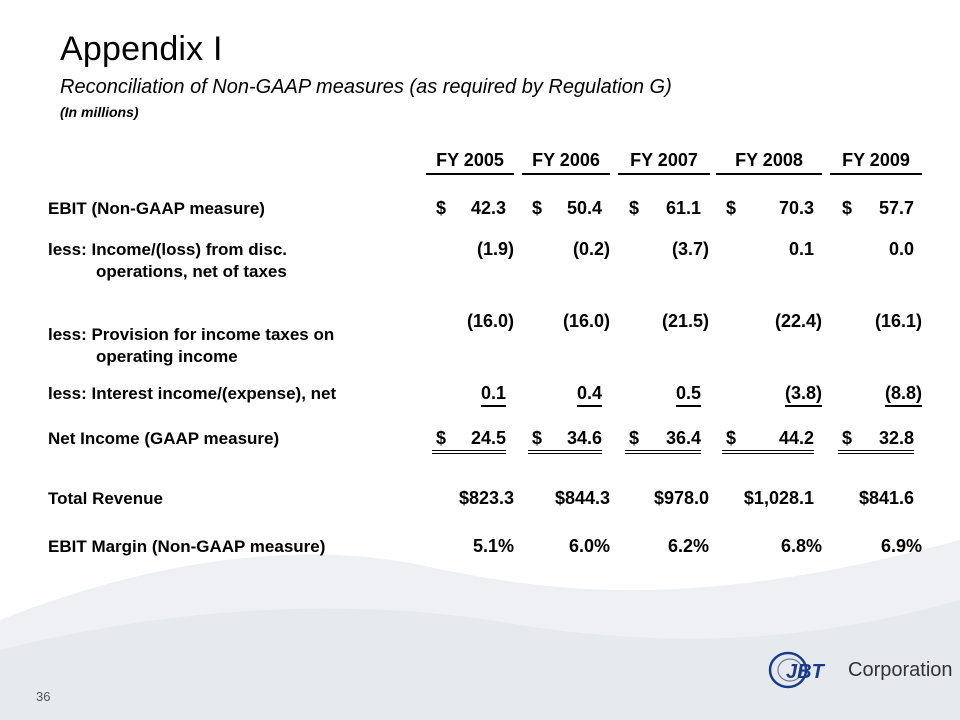  What do you see at coordinates (589, 546) in the screenshot?
I see `margin-fy2006: 6.0%` at bounding box center [589, 546].